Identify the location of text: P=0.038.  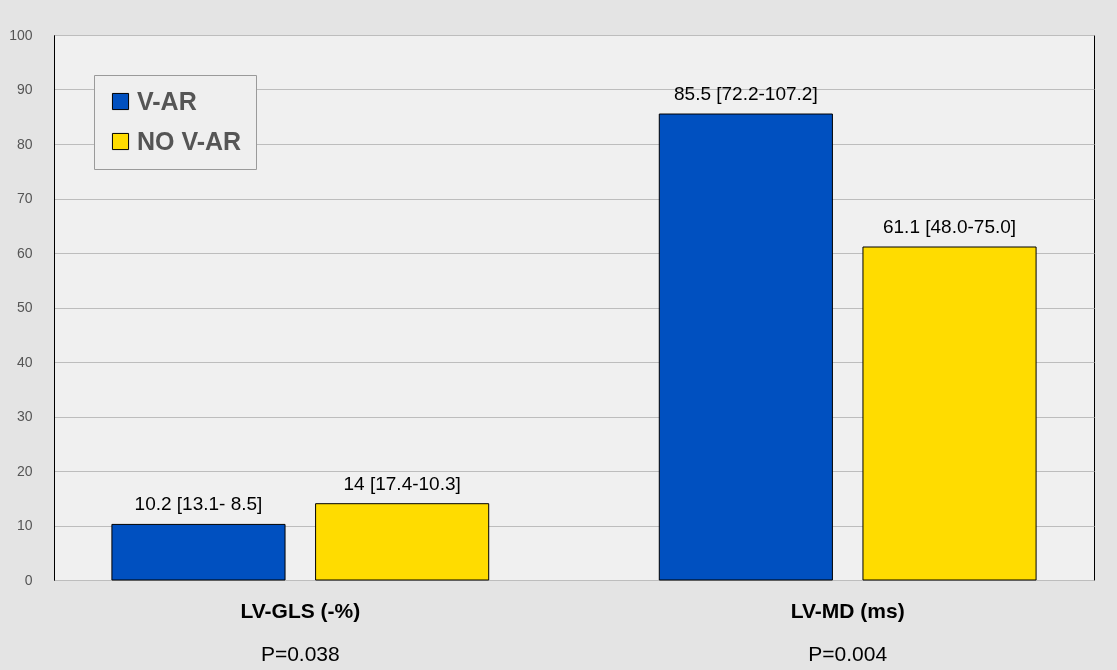
(300, 653).